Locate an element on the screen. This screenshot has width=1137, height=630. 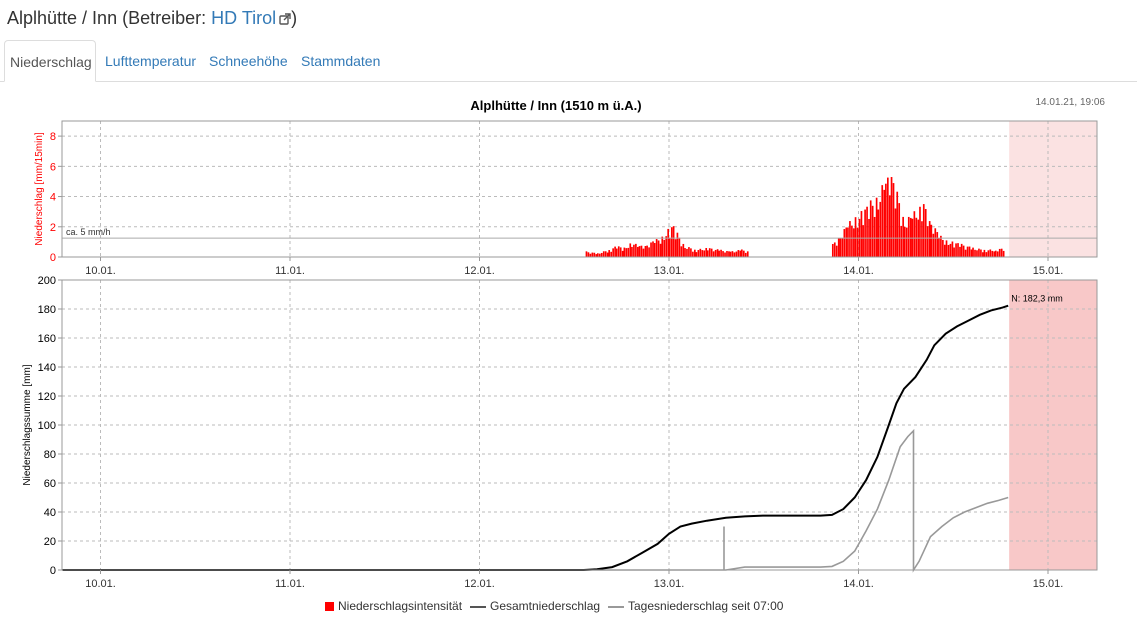
y-tick-label-top: 4 is located at coordinates (53, 198).